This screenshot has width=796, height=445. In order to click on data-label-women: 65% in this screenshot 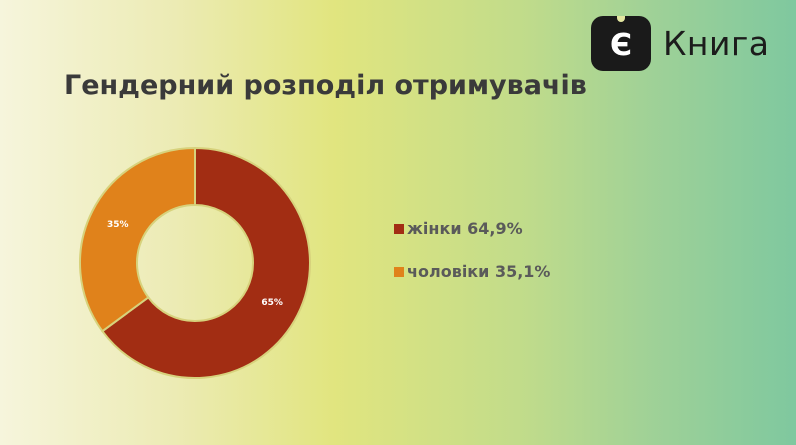, I will do `click(272, 303)`.